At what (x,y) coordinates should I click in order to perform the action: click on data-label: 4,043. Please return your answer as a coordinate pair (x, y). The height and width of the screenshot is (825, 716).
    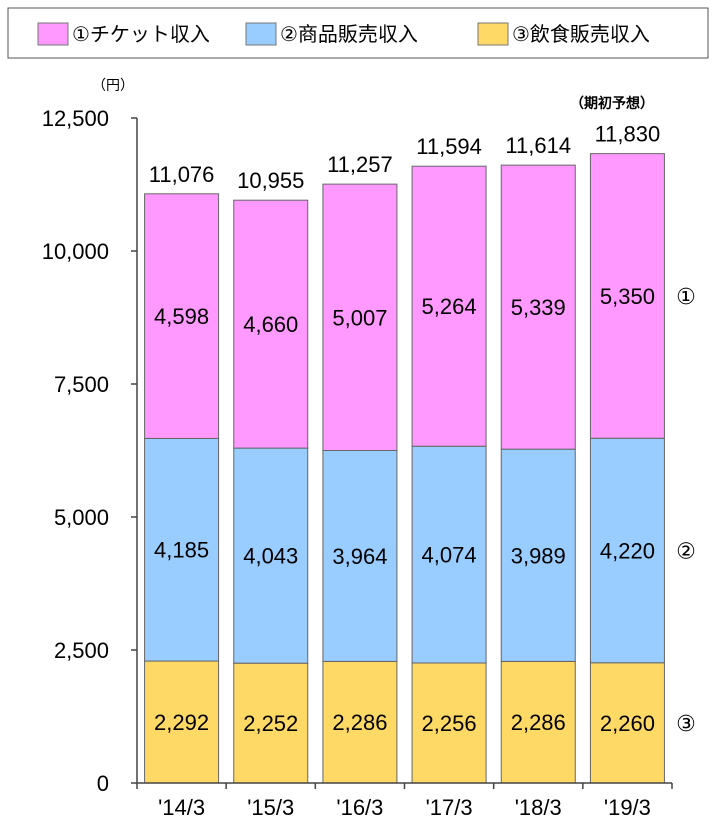
    Looking at the image, I should click on (270, 556).